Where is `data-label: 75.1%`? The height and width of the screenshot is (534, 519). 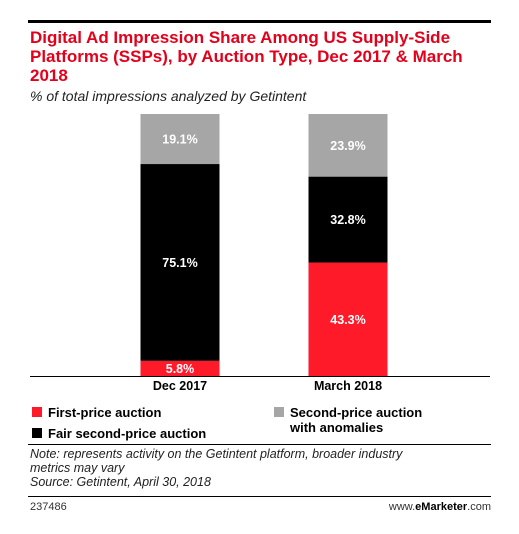 data-label: 75.1% is located at coordinates (179, 263).